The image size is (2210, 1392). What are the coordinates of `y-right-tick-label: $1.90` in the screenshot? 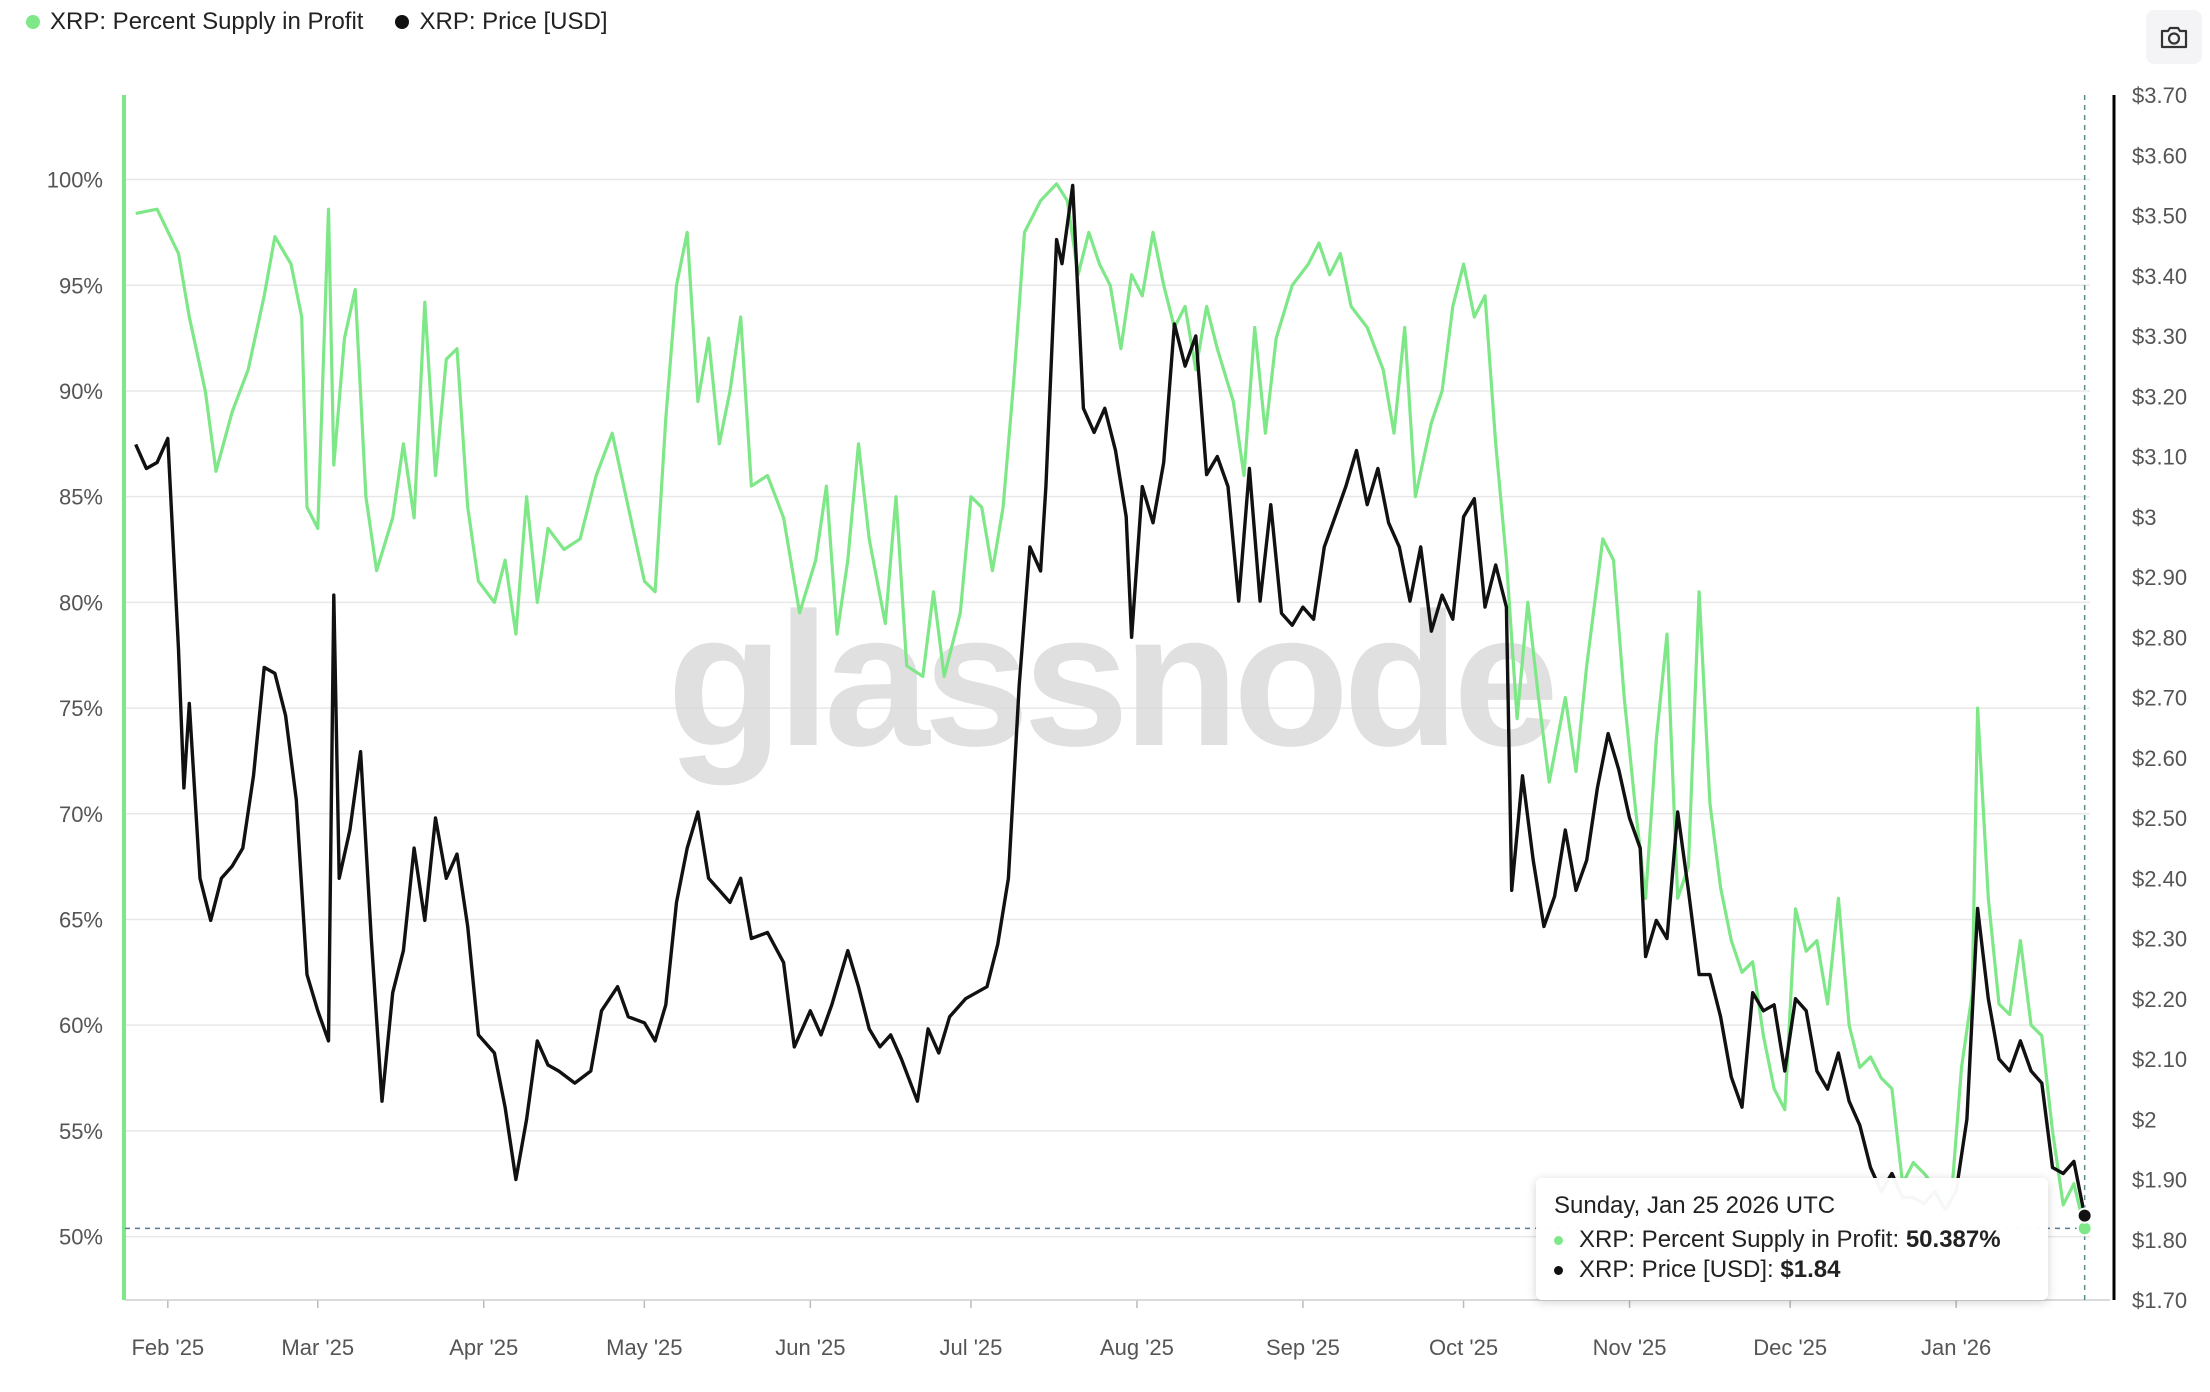 It's located at (2159, 1180).